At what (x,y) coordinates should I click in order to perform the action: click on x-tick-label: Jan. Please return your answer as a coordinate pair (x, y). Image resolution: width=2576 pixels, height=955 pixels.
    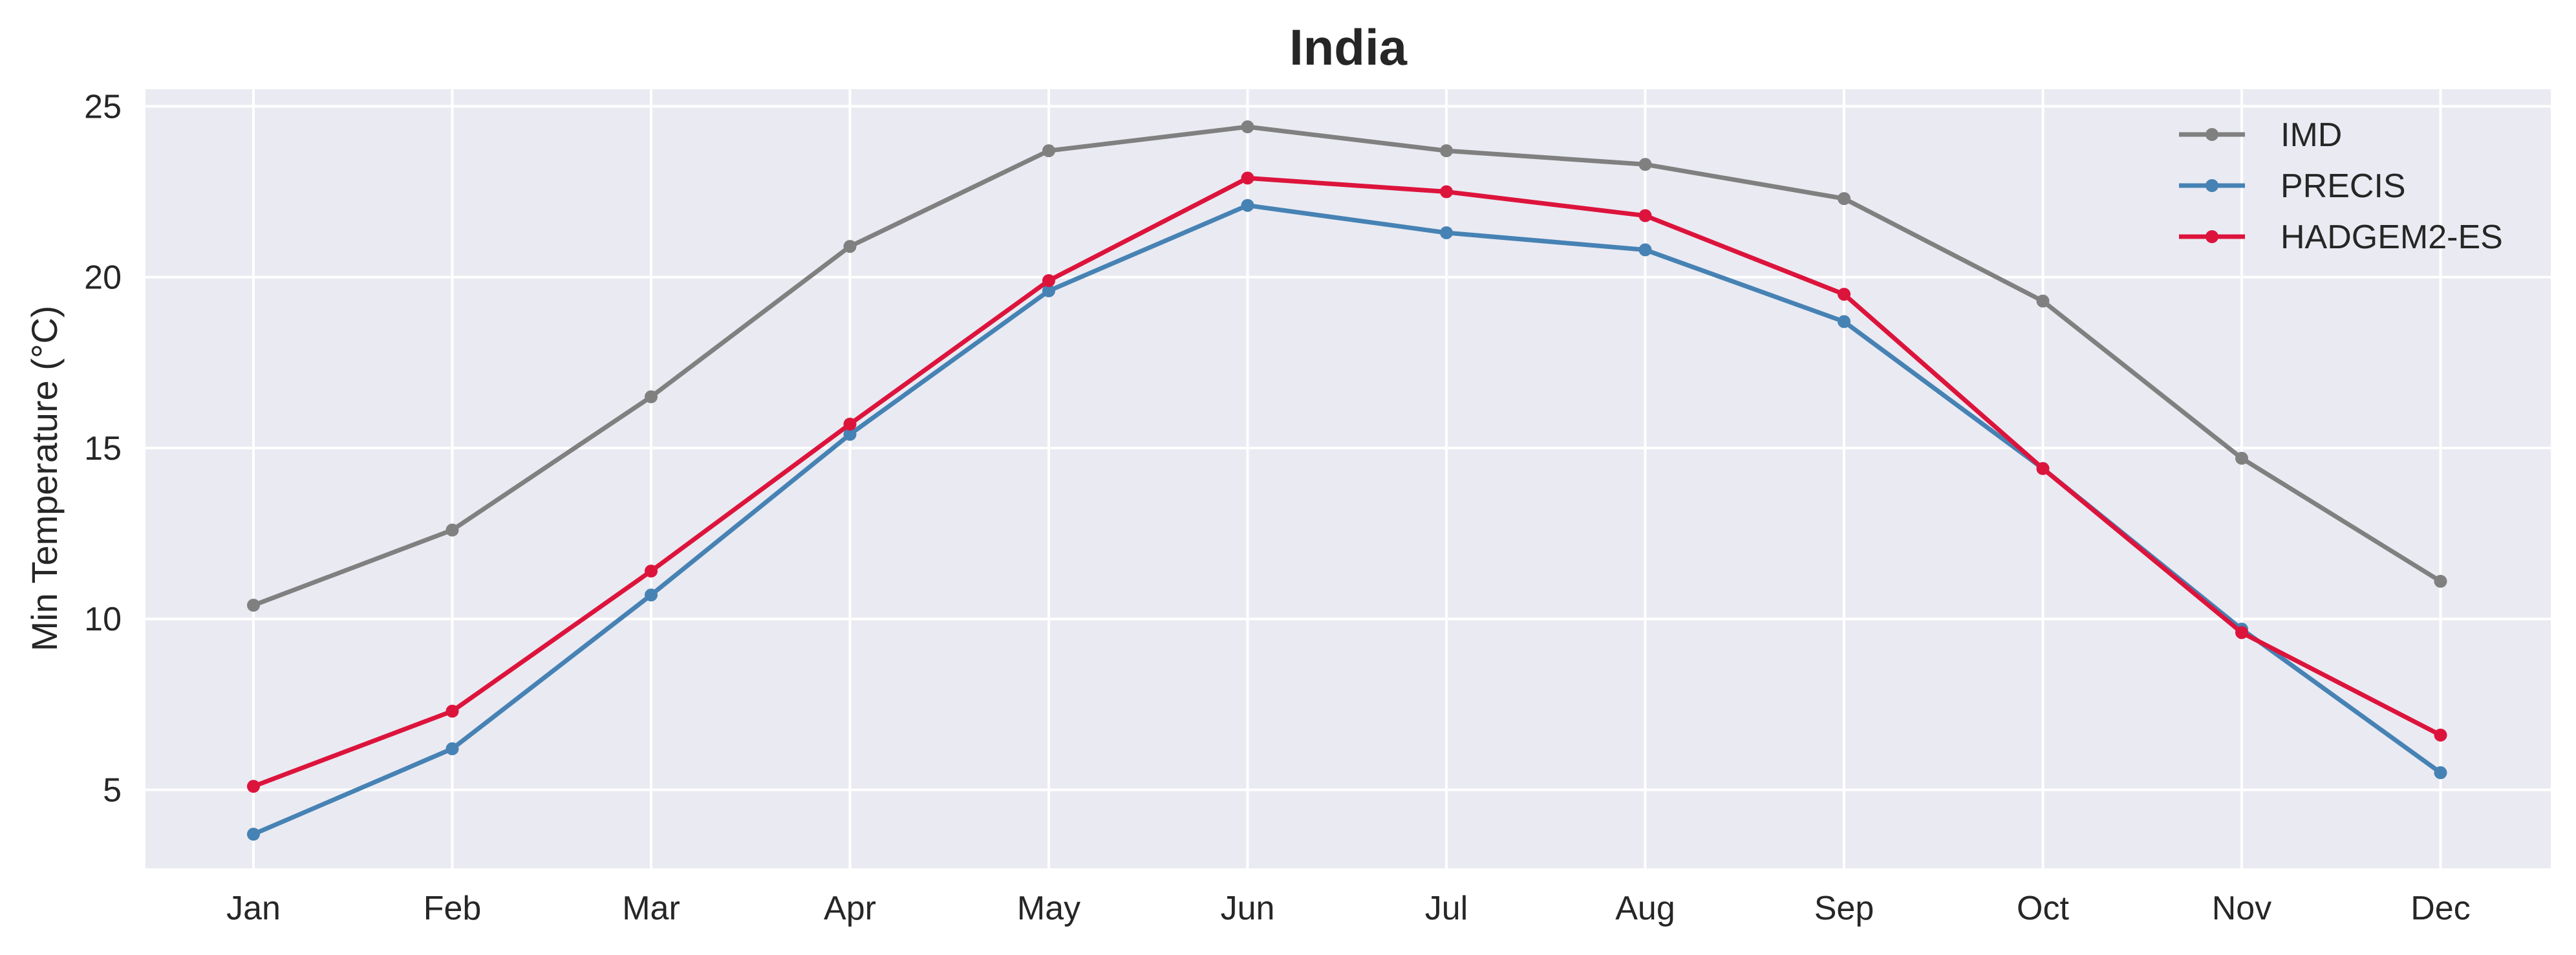
    Looking at the image, I should click on (253, 908).